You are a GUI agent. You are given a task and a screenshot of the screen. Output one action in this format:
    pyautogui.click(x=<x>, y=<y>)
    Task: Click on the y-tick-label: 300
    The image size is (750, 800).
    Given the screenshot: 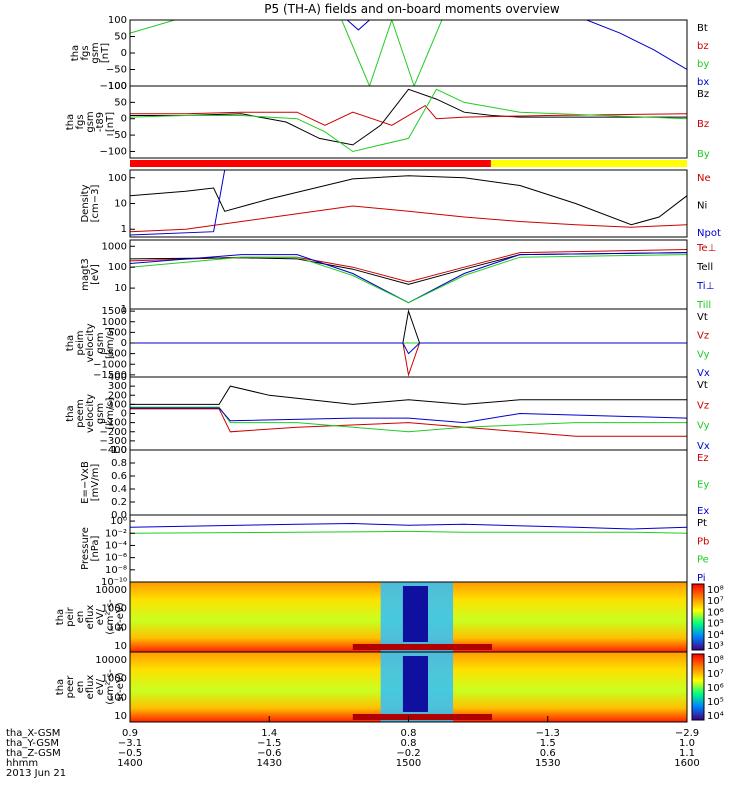 What is the action you would take?
    pyautogui.click(x=117, y=386)
    